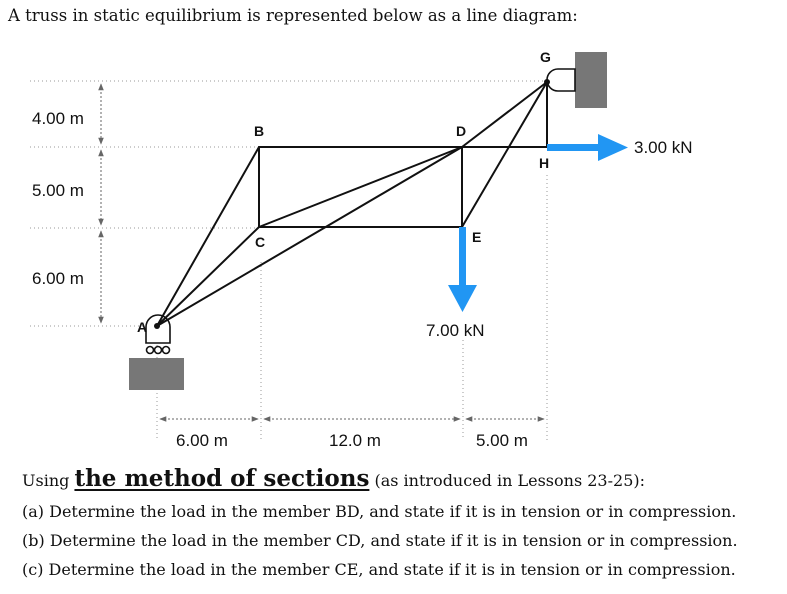  Describe the element at coordinates (507, 480) in the screenshot. I see `question-lead-after: (as introduced in Lessons 23-25):` at that location.